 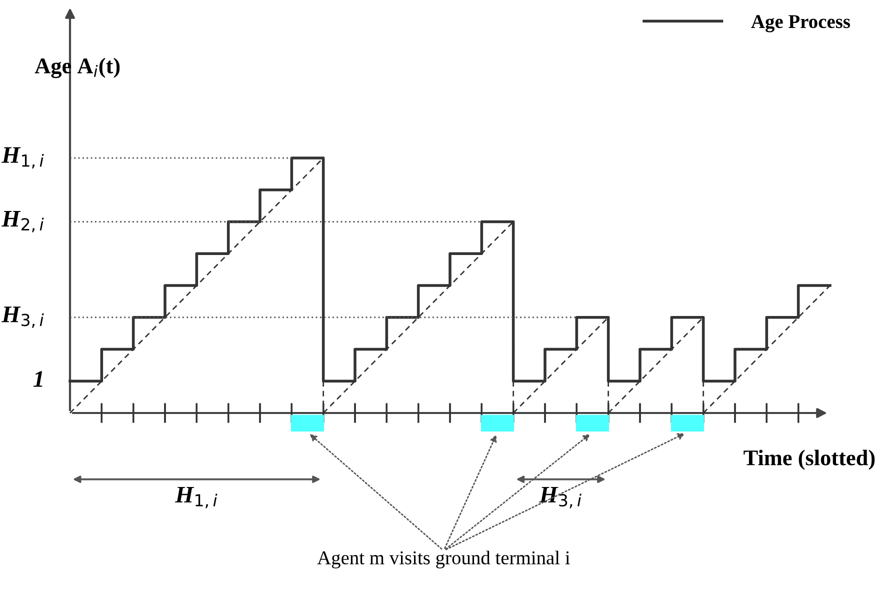 What do you see at coordinates (809, 460) in the screenshot?
I see `x-axis-title: Time (slotted)` at bounding box center [809, 460].